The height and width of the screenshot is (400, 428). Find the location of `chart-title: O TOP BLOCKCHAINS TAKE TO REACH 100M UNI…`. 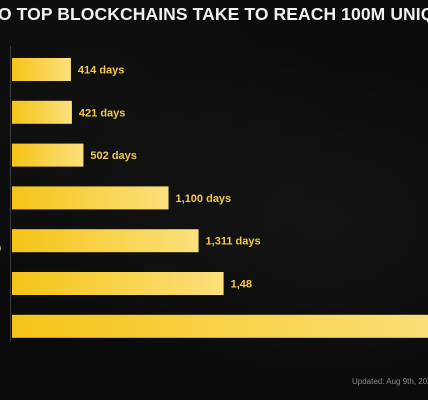

chart-title: O TOP BLOCKCHAINS TAKE TO REACH 100M UNI… is located at coordinates (214, 14).